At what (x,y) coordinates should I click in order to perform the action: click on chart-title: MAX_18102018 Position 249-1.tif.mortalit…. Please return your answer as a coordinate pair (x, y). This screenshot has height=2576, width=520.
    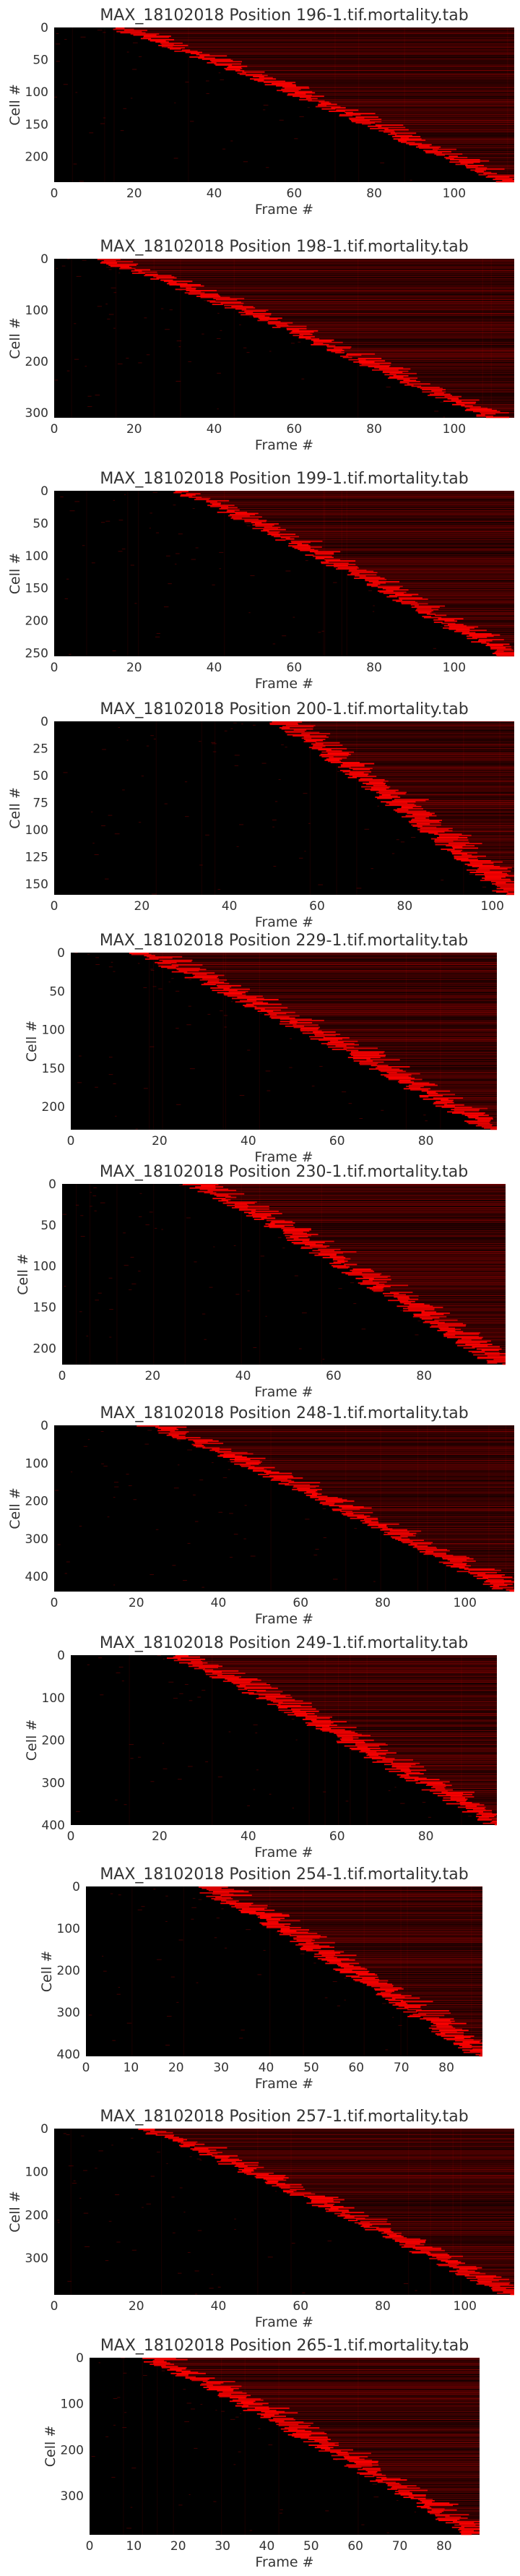
    Looking at the image, I should click on (284, 1643).